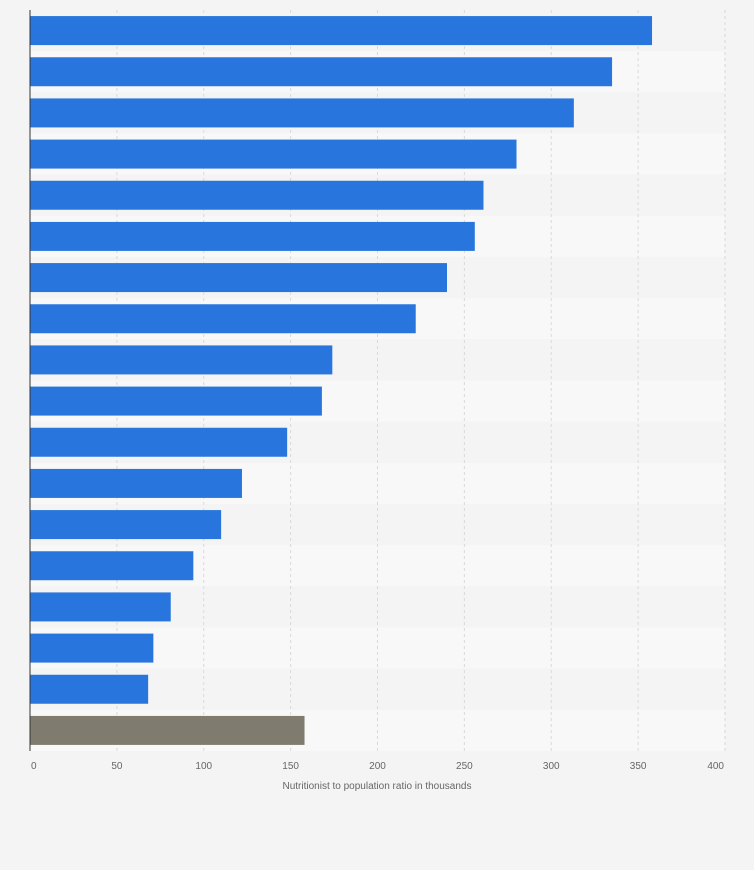 The image size is (754, 870). Describe the element at coordinates (203, 766) in the screenshot. I see `x-tick-label: 100` at that location.